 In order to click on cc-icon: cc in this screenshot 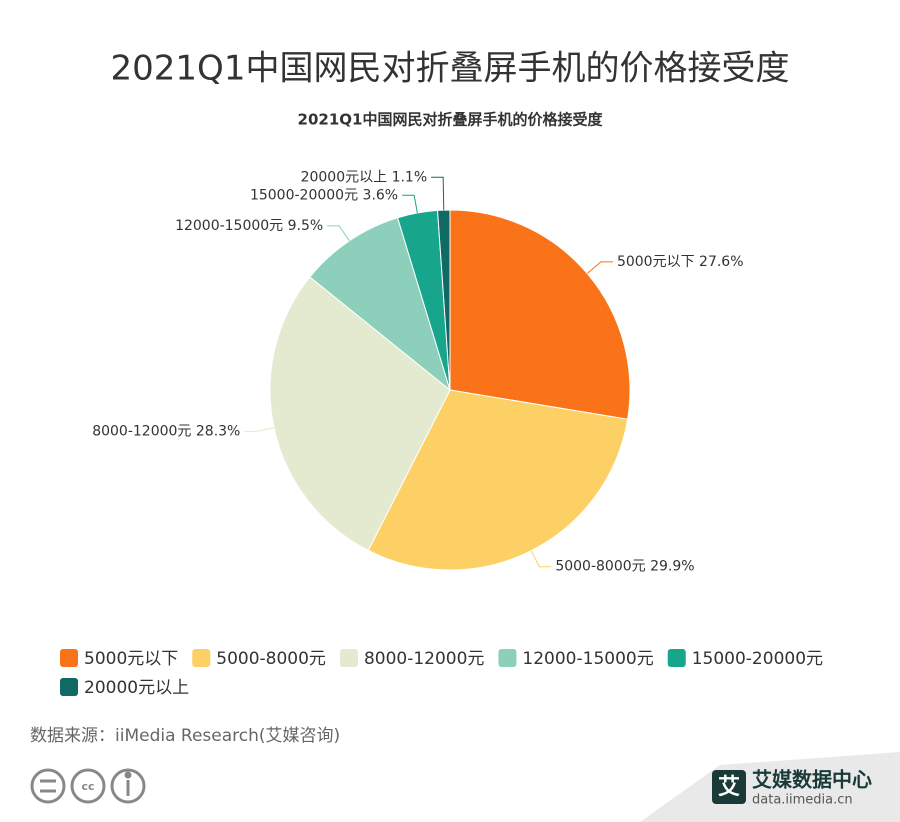, I will do `click(87, 786)`.